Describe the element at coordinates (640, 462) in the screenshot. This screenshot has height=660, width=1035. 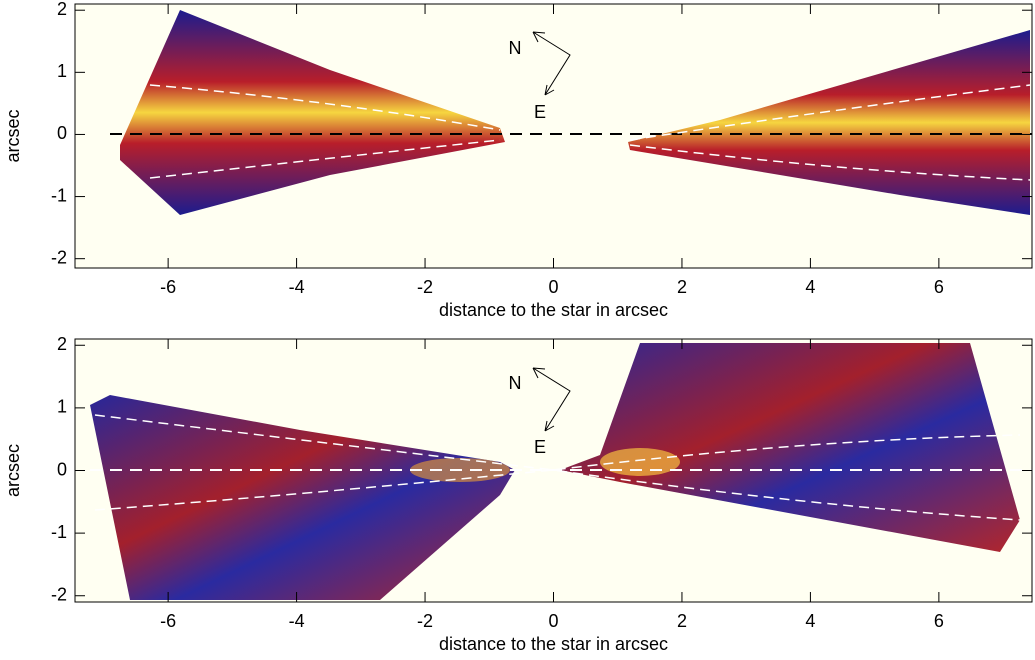
I see `image-highlight` at that location.